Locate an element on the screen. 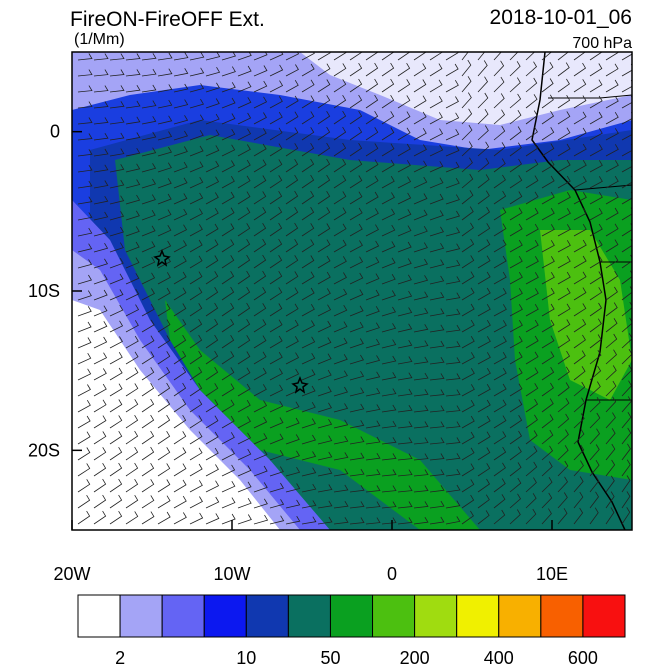  field-lightgreen-east is located at coordinates (586, 315).